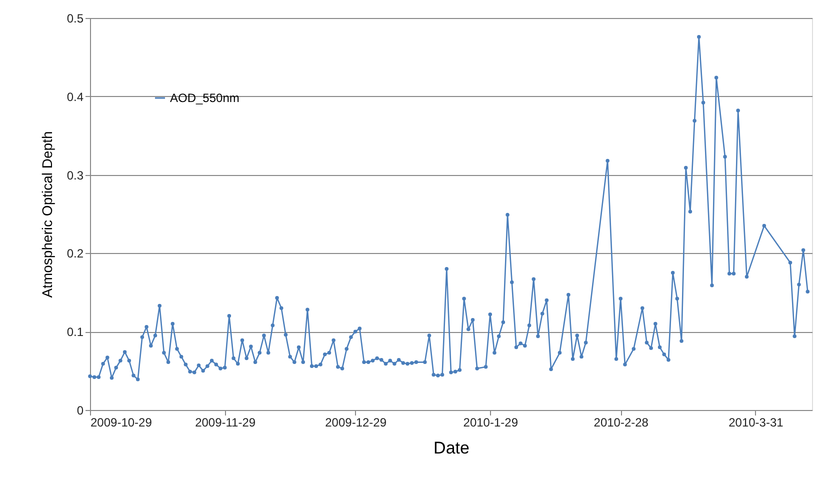 The image size is (829, 494). What do you see at coordinates (46, 214) in the screenshot?
I see `y-axis-title: Atmospheric Optical Depth` at bounding box center [46, 214].